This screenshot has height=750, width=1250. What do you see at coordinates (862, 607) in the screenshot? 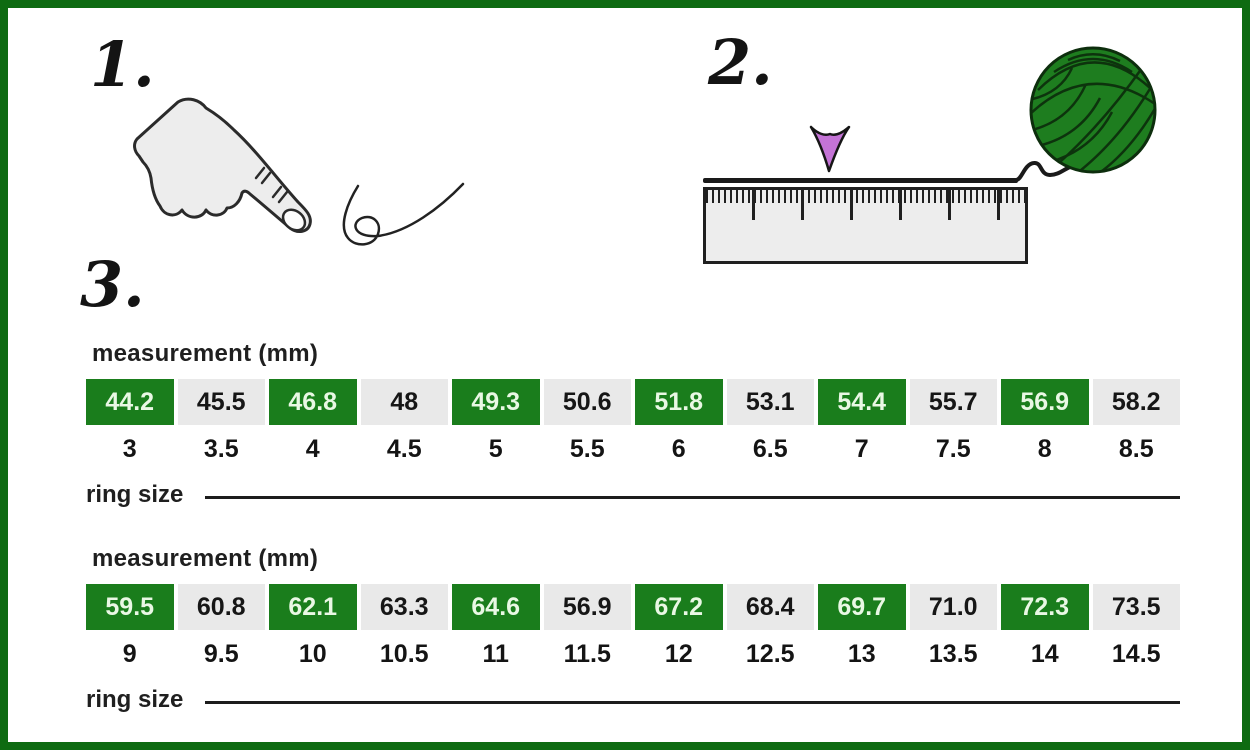
I see `measurement-cell: 69.7` at bounding box center [862, 607].